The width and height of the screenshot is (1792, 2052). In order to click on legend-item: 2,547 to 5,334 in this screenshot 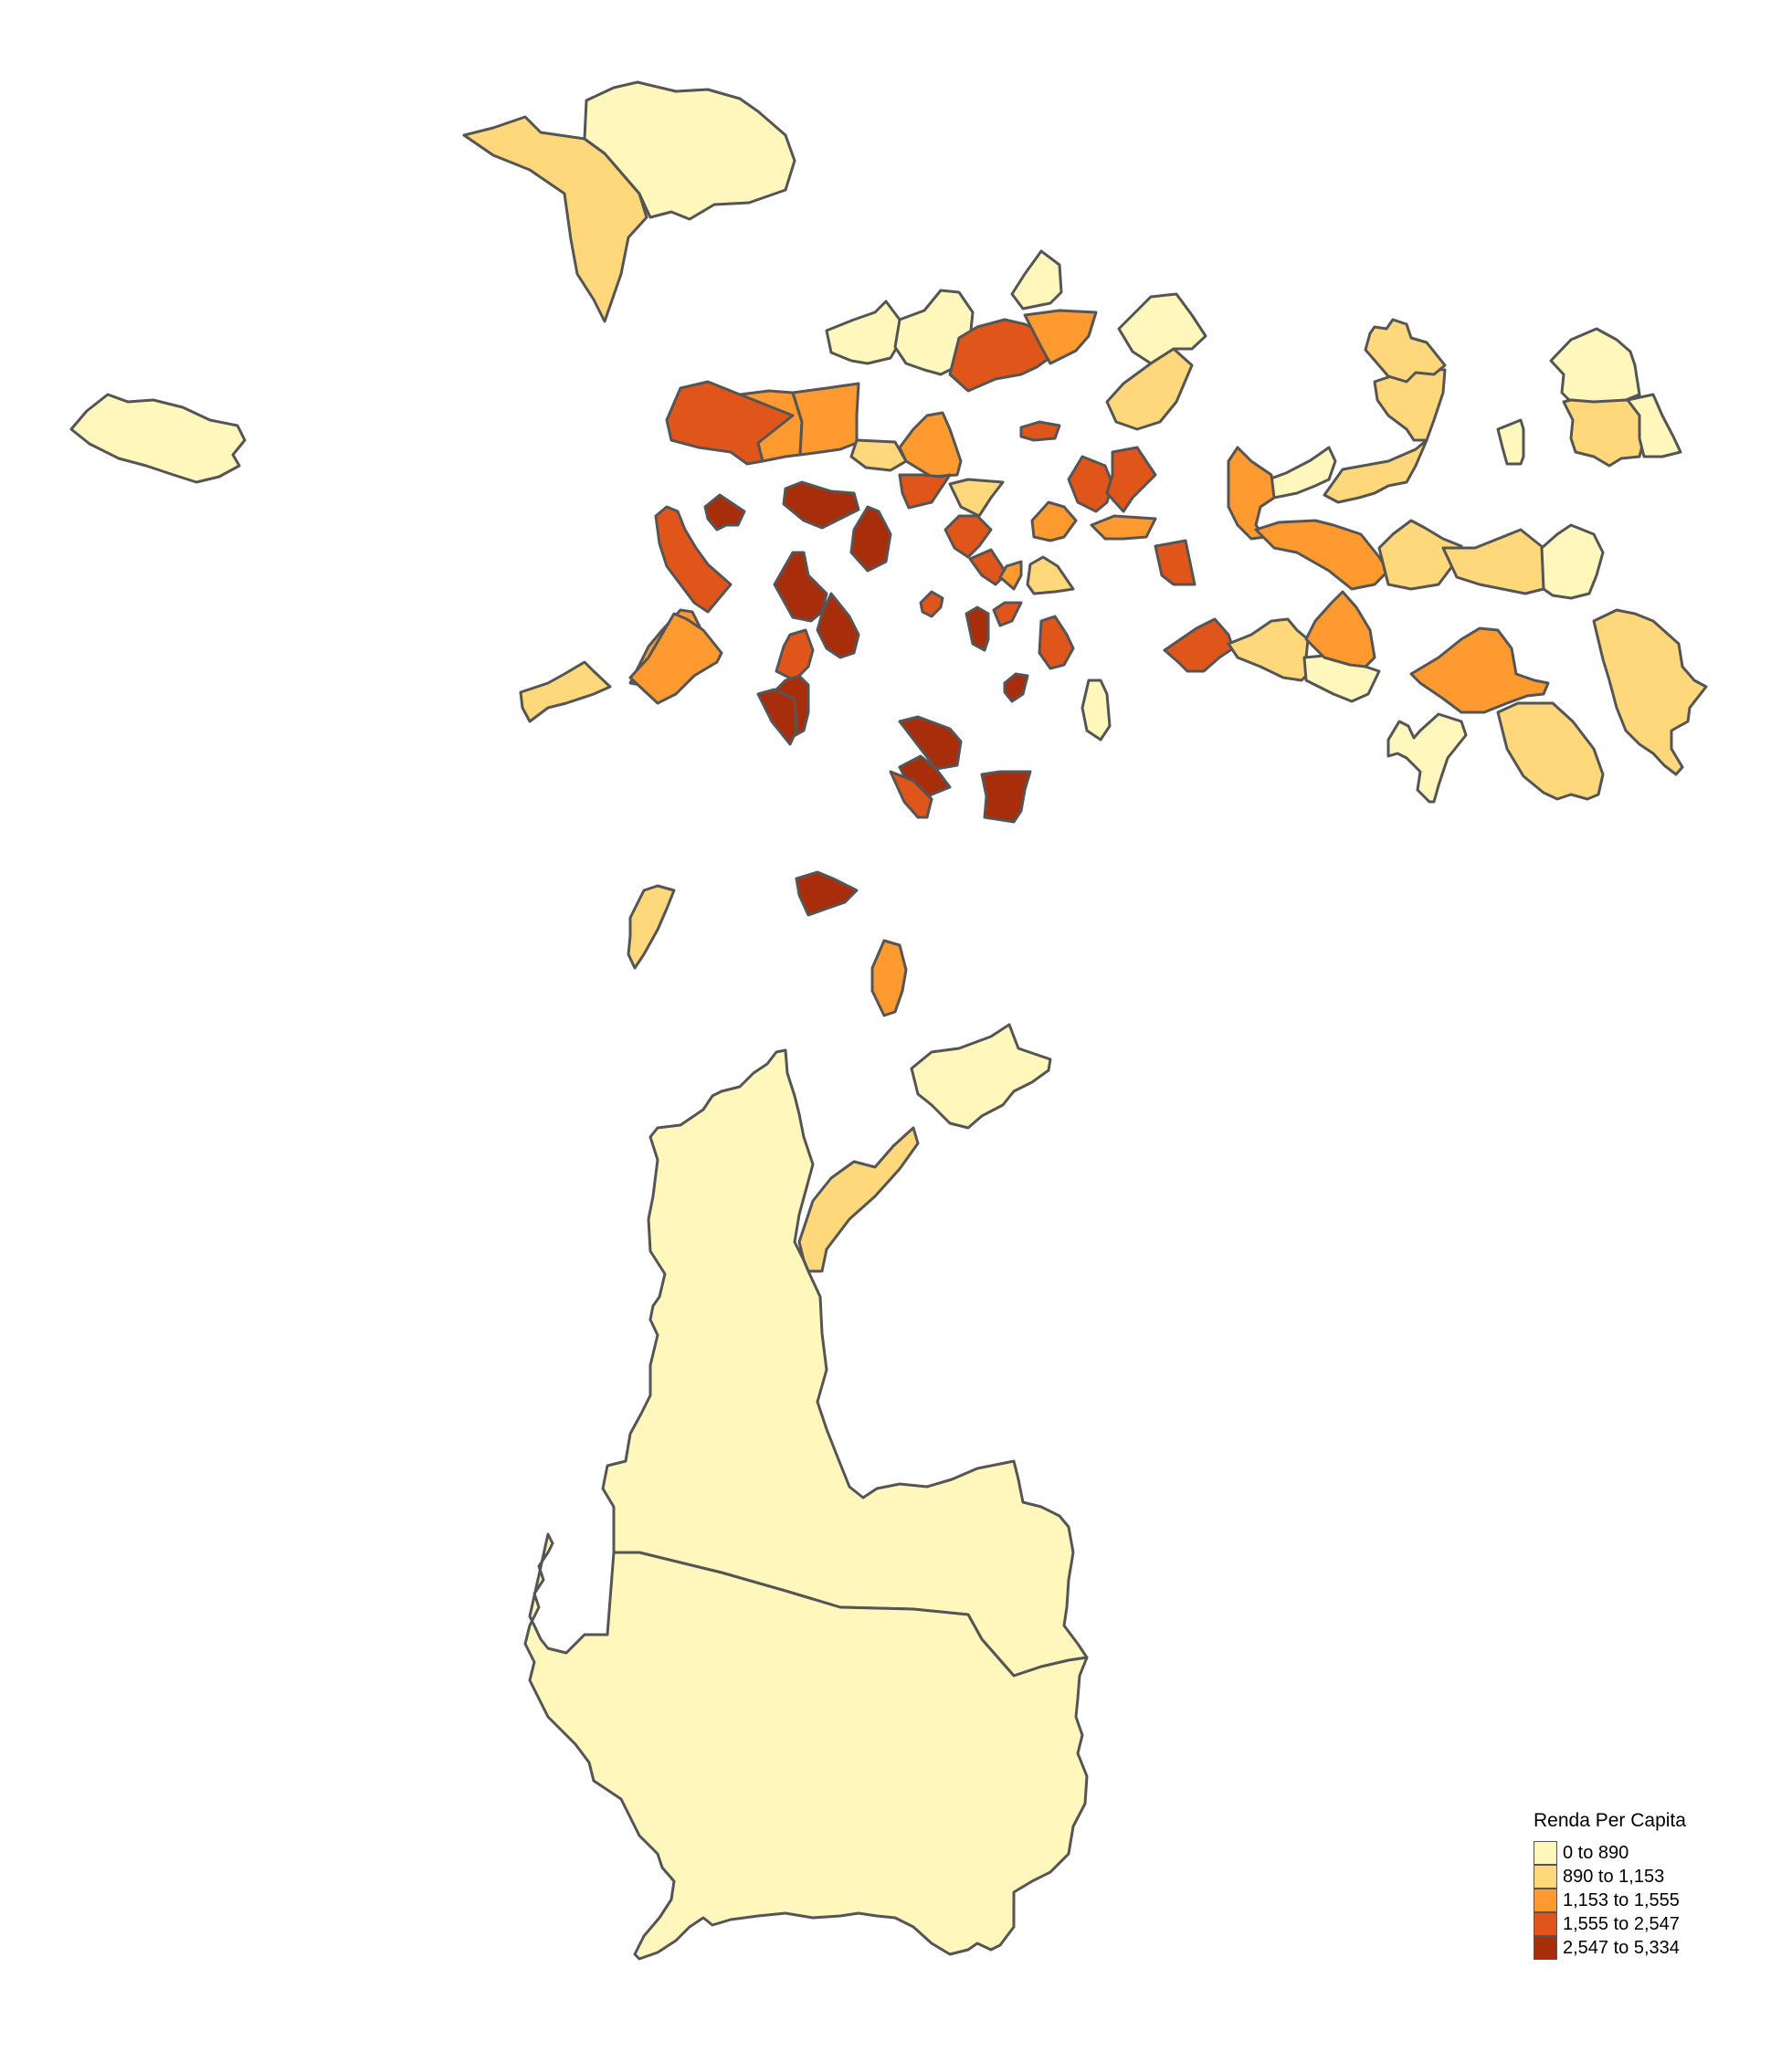, I will do `click(1610, 1948)`.